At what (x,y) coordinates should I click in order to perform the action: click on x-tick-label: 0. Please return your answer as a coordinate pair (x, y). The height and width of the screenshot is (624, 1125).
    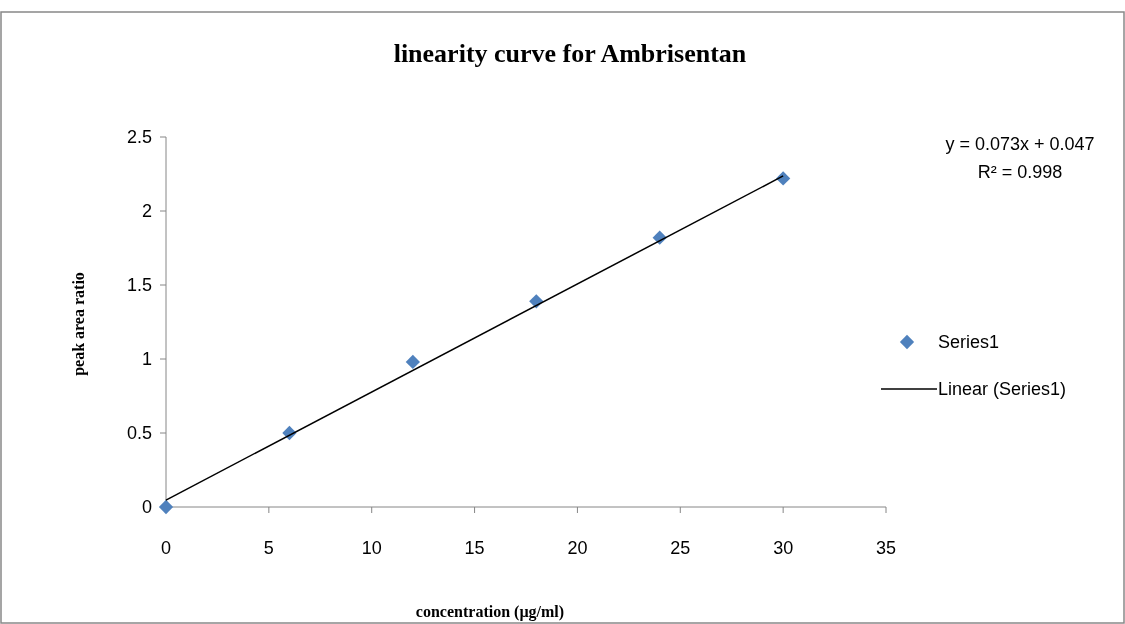
    Looking at the image, I should click on (166, 548).